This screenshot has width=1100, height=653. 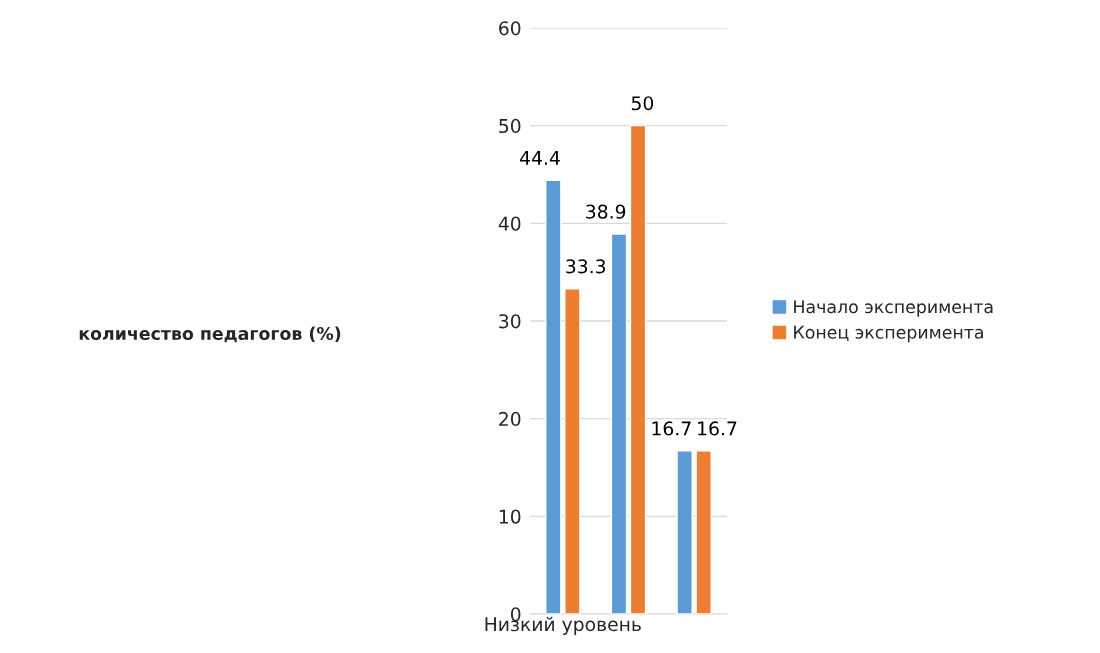 I want to click on legend-label: Начало эксперимента, so click(x=893, y=308).